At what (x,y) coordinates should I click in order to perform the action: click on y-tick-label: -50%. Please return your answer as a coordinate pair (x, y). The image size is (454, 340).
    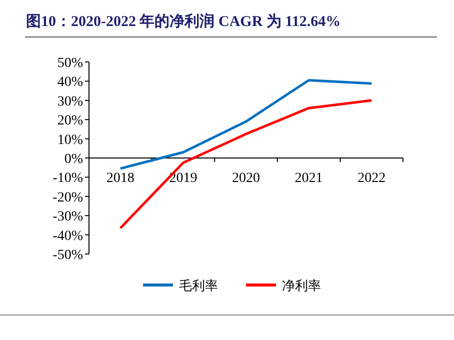
    Looking at the image, I should click on (68, 255).